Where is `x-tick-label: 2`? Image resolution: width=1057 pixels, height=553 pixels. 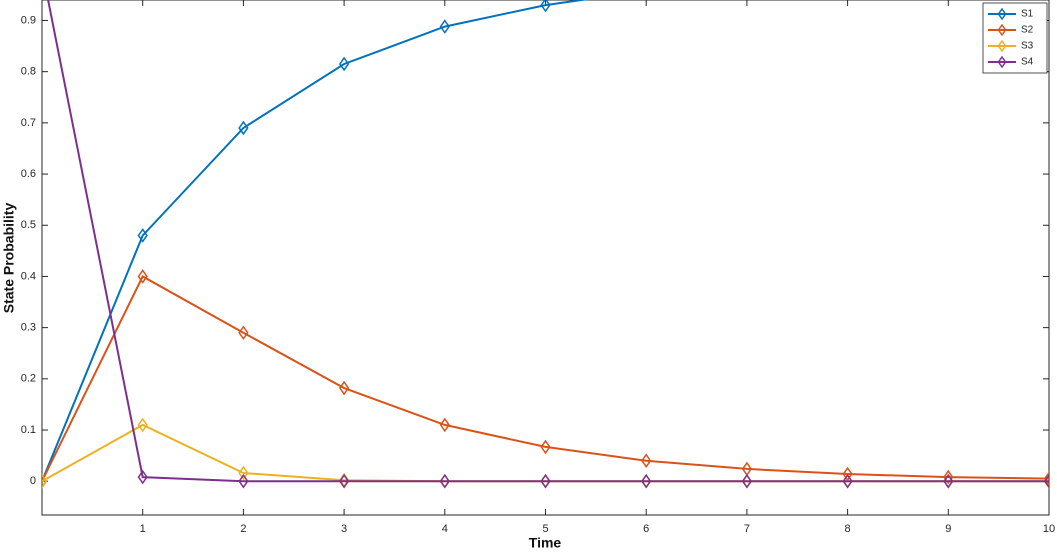 x-tick-label: 2 is located at coordinates (243, 529).